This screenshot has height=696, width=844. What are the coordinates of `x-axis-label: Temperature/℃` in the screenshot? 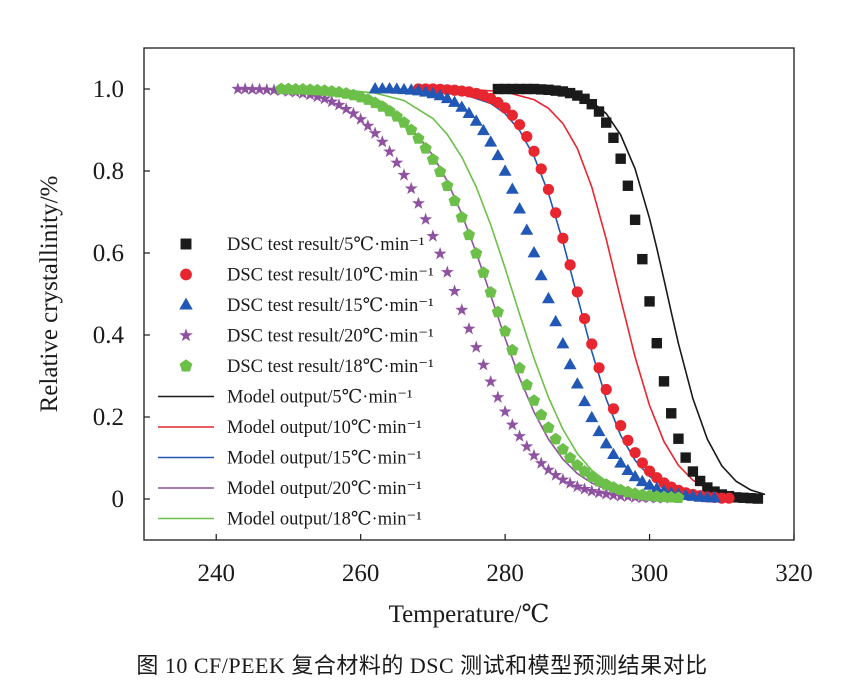 It's located at (469, 614).